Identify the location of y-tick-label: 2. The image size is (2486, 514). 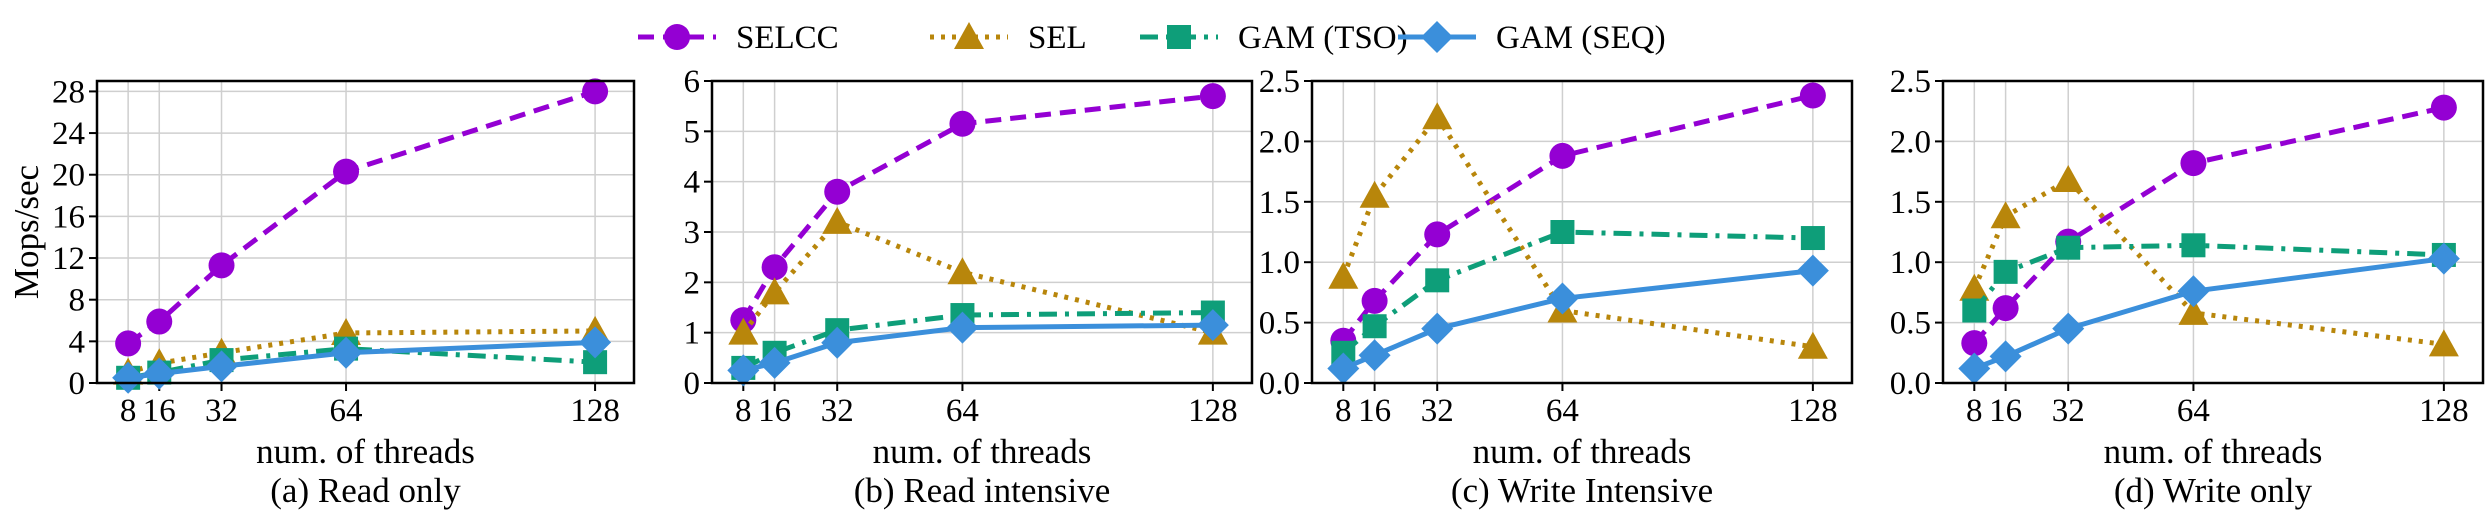
(692, 283).